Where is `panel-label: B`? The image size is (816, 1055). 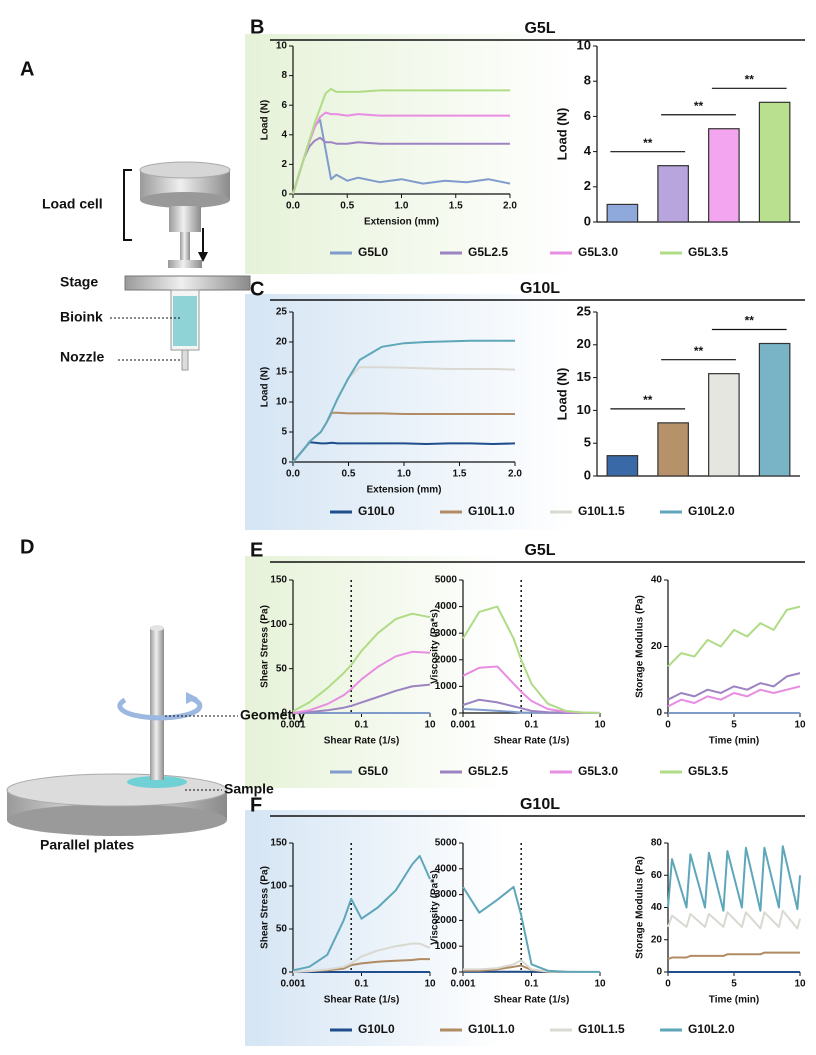 panel-label: B is located at coordinates (257, 27).